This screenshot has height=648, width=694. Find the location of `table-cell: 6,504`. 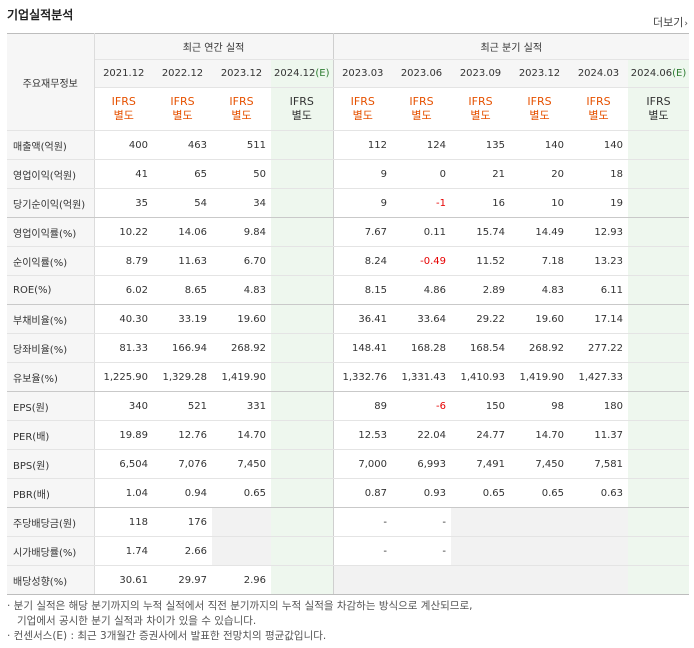

table-cell: 6,504 is located at coordinates (123, 464).